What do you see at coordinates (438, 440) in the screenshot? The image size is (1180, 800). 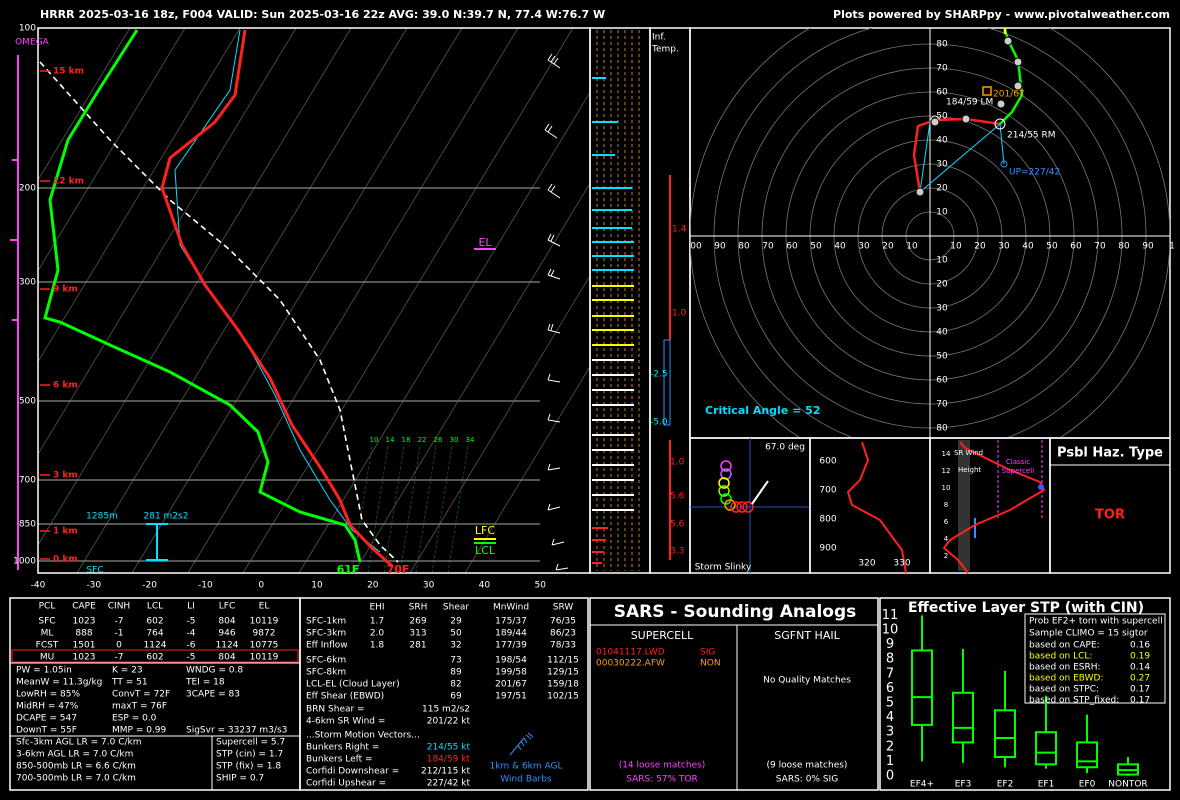 I see `mixing-label: 26` at bounding box center [438, 440].